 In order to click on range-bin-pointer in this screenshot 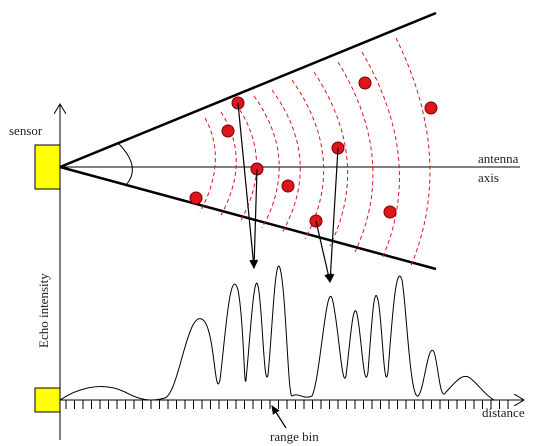, I will do `click(279, 417)`.